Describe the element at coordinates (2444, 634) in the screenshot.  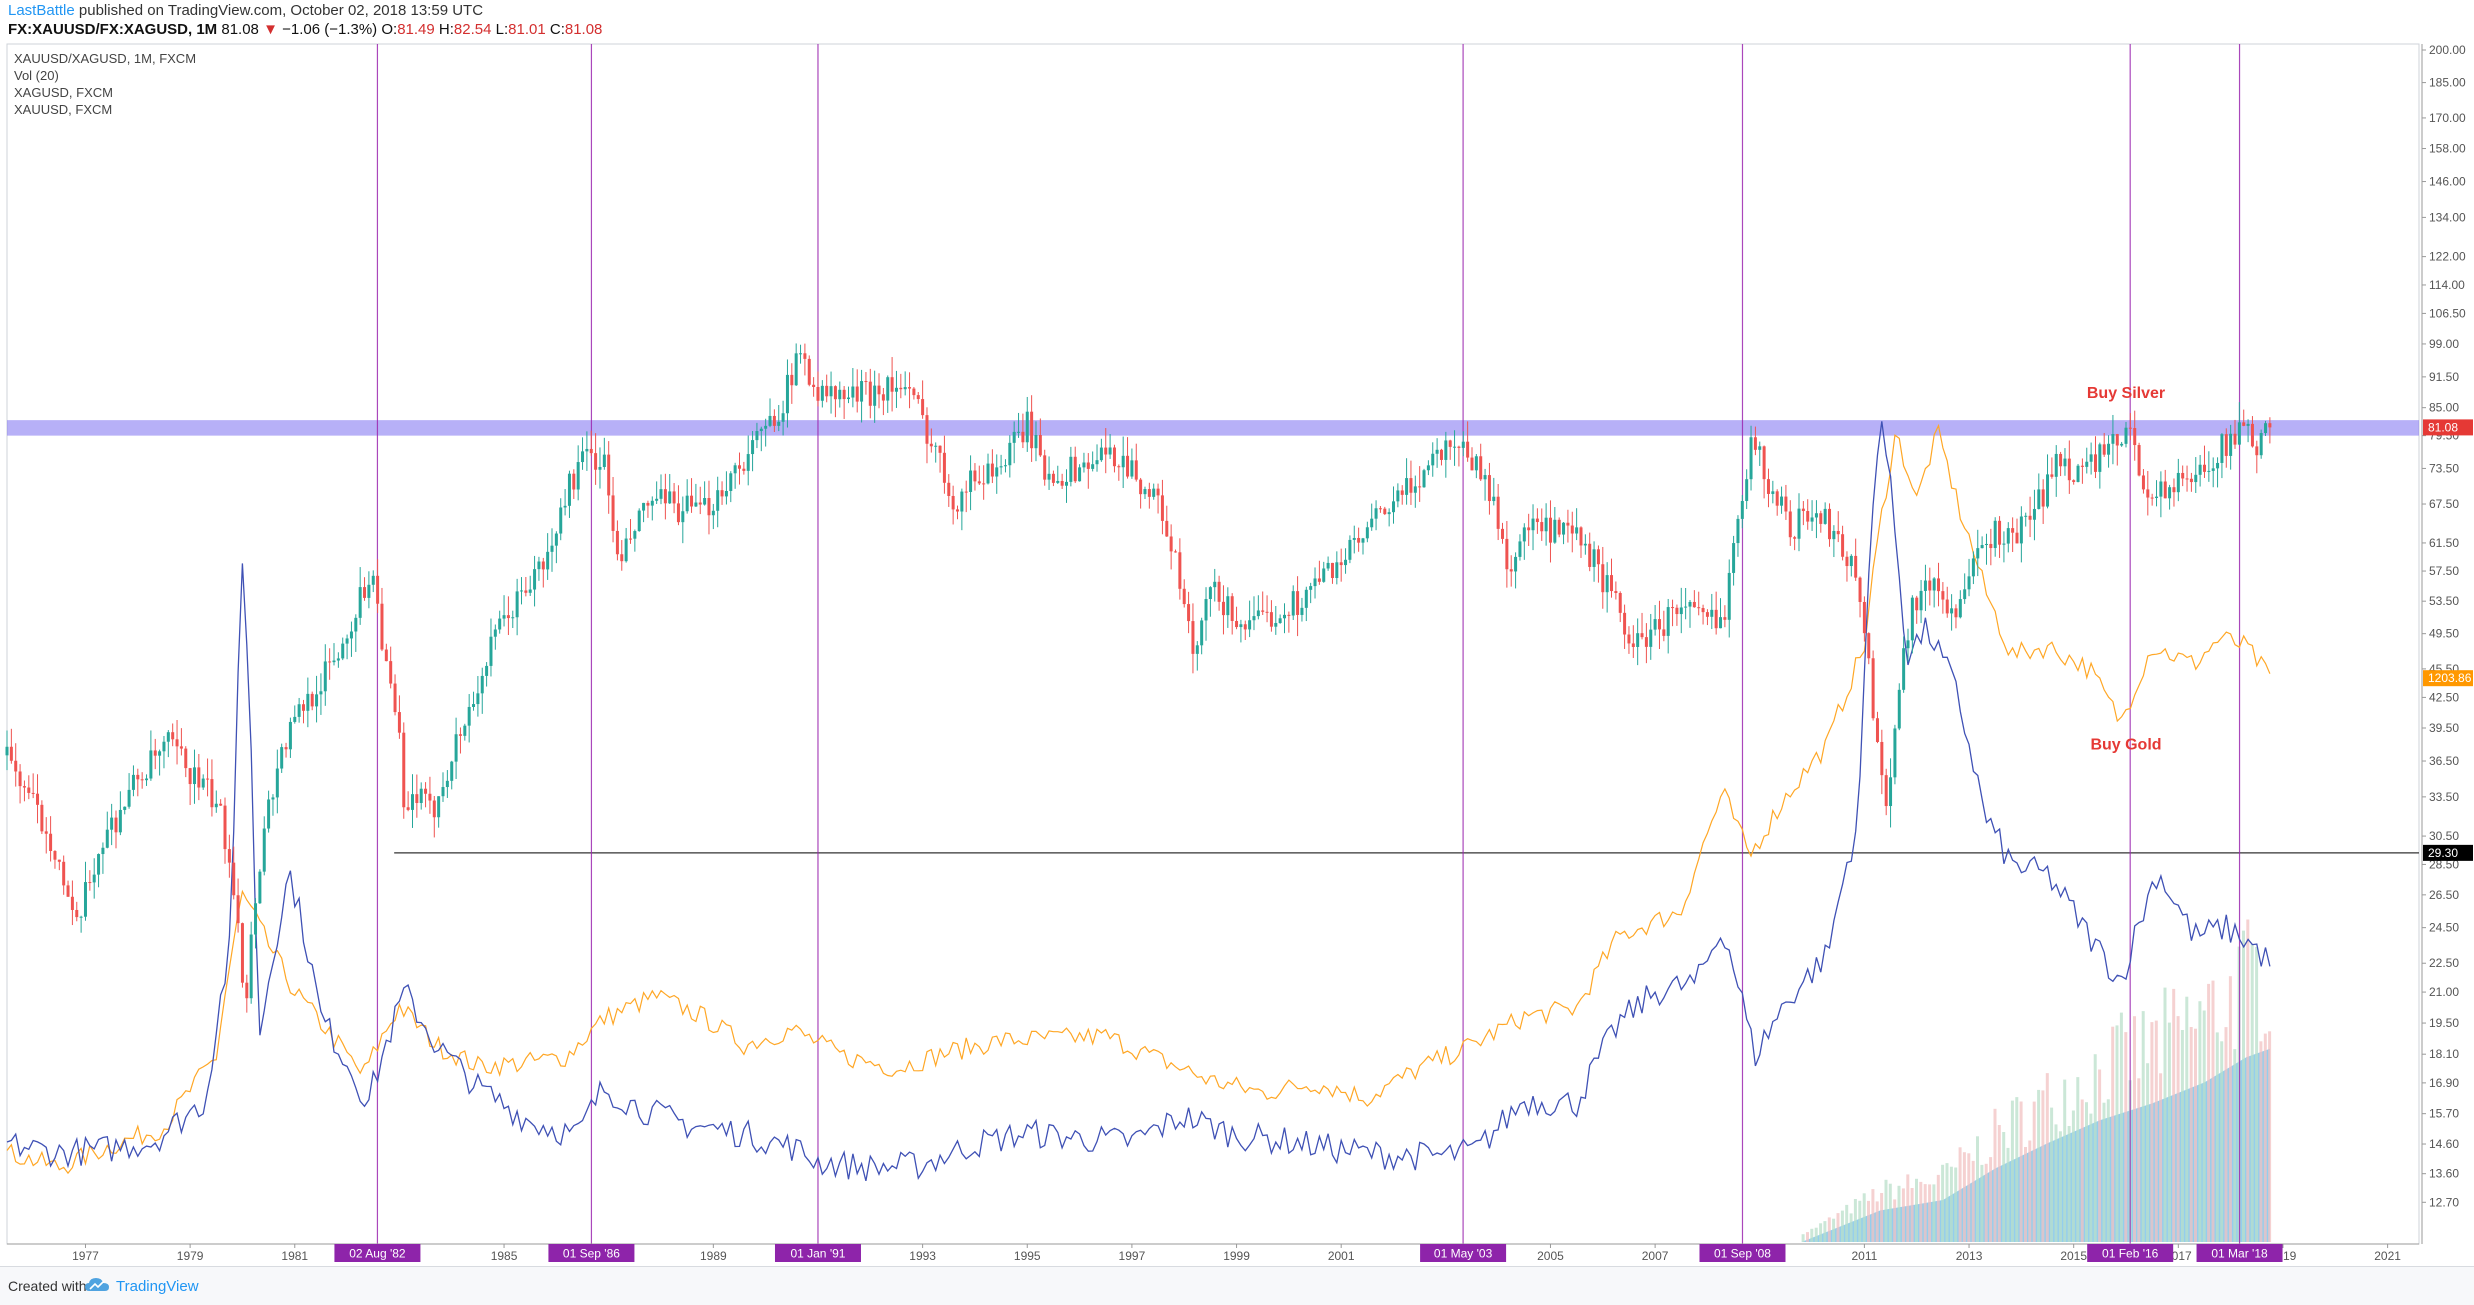
I see `price-tick-label: 49.50` at that location.